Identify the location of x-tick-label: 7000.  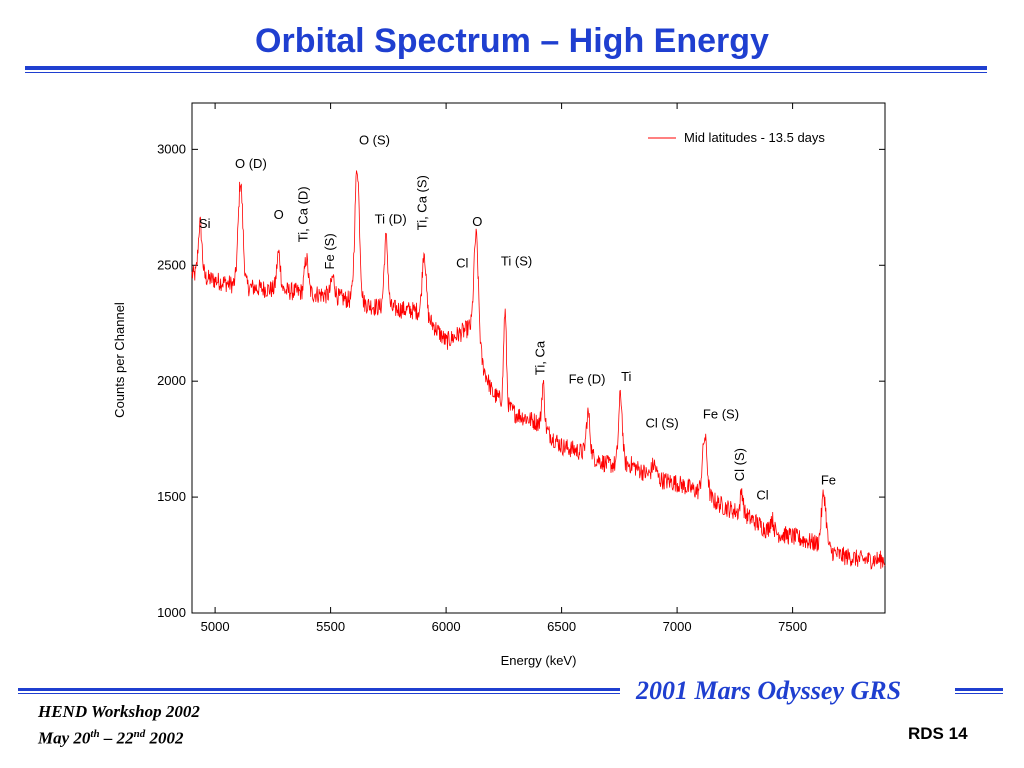
(677, 626).